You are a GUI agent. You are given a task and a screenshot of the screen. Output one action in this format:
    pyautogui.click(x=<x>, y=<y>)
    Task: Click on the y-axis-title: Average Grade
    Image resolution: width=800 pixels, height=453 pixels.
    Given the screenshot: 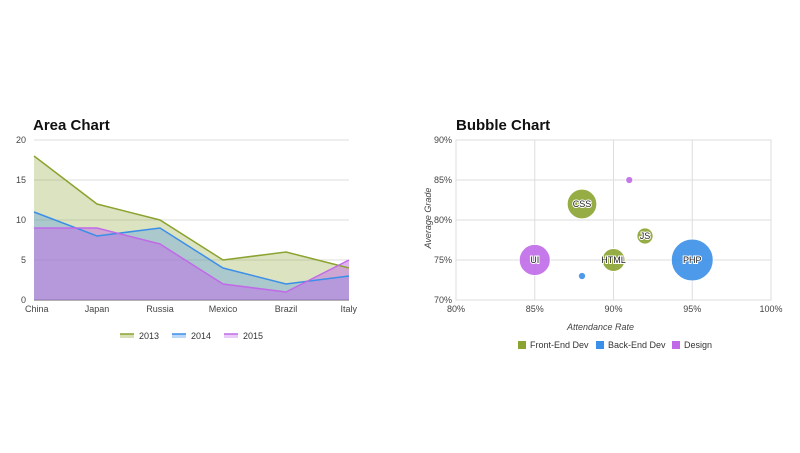 What is the action you would take?
    pyautogui.click(x=428, y=219)
    